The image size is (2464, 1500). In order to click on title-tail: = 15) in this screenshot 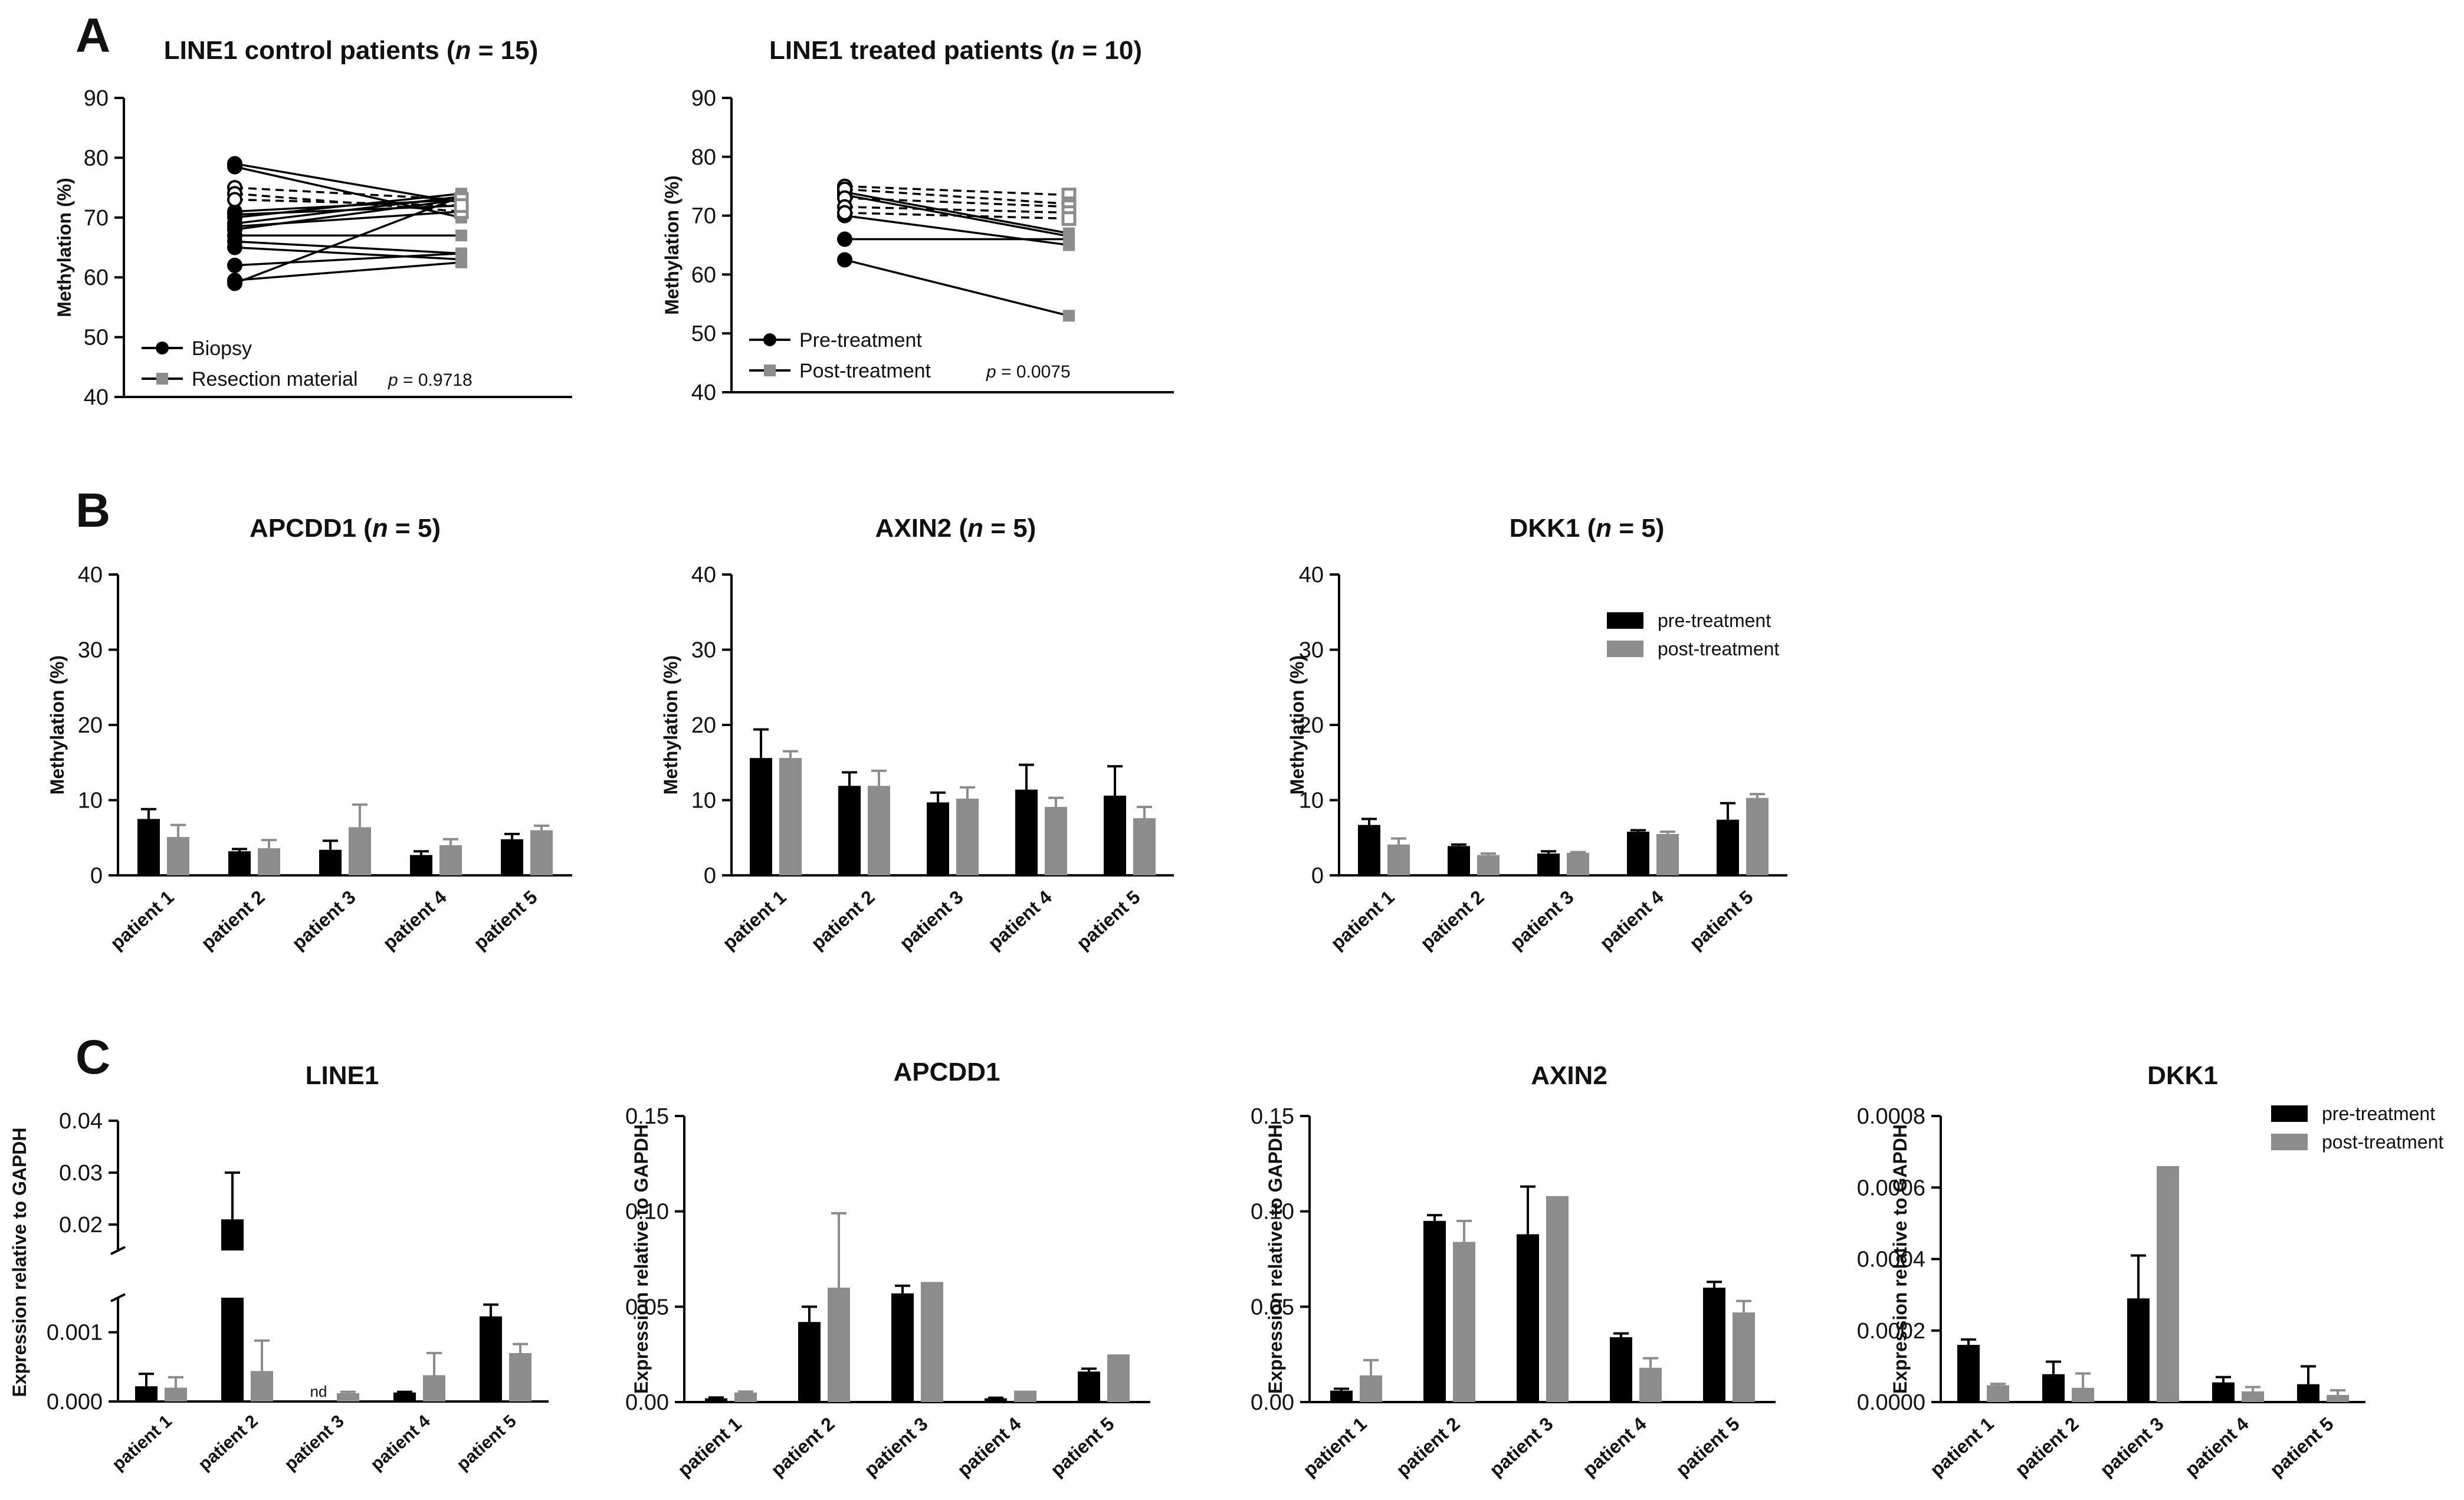, I will do `click(504, 51)`.